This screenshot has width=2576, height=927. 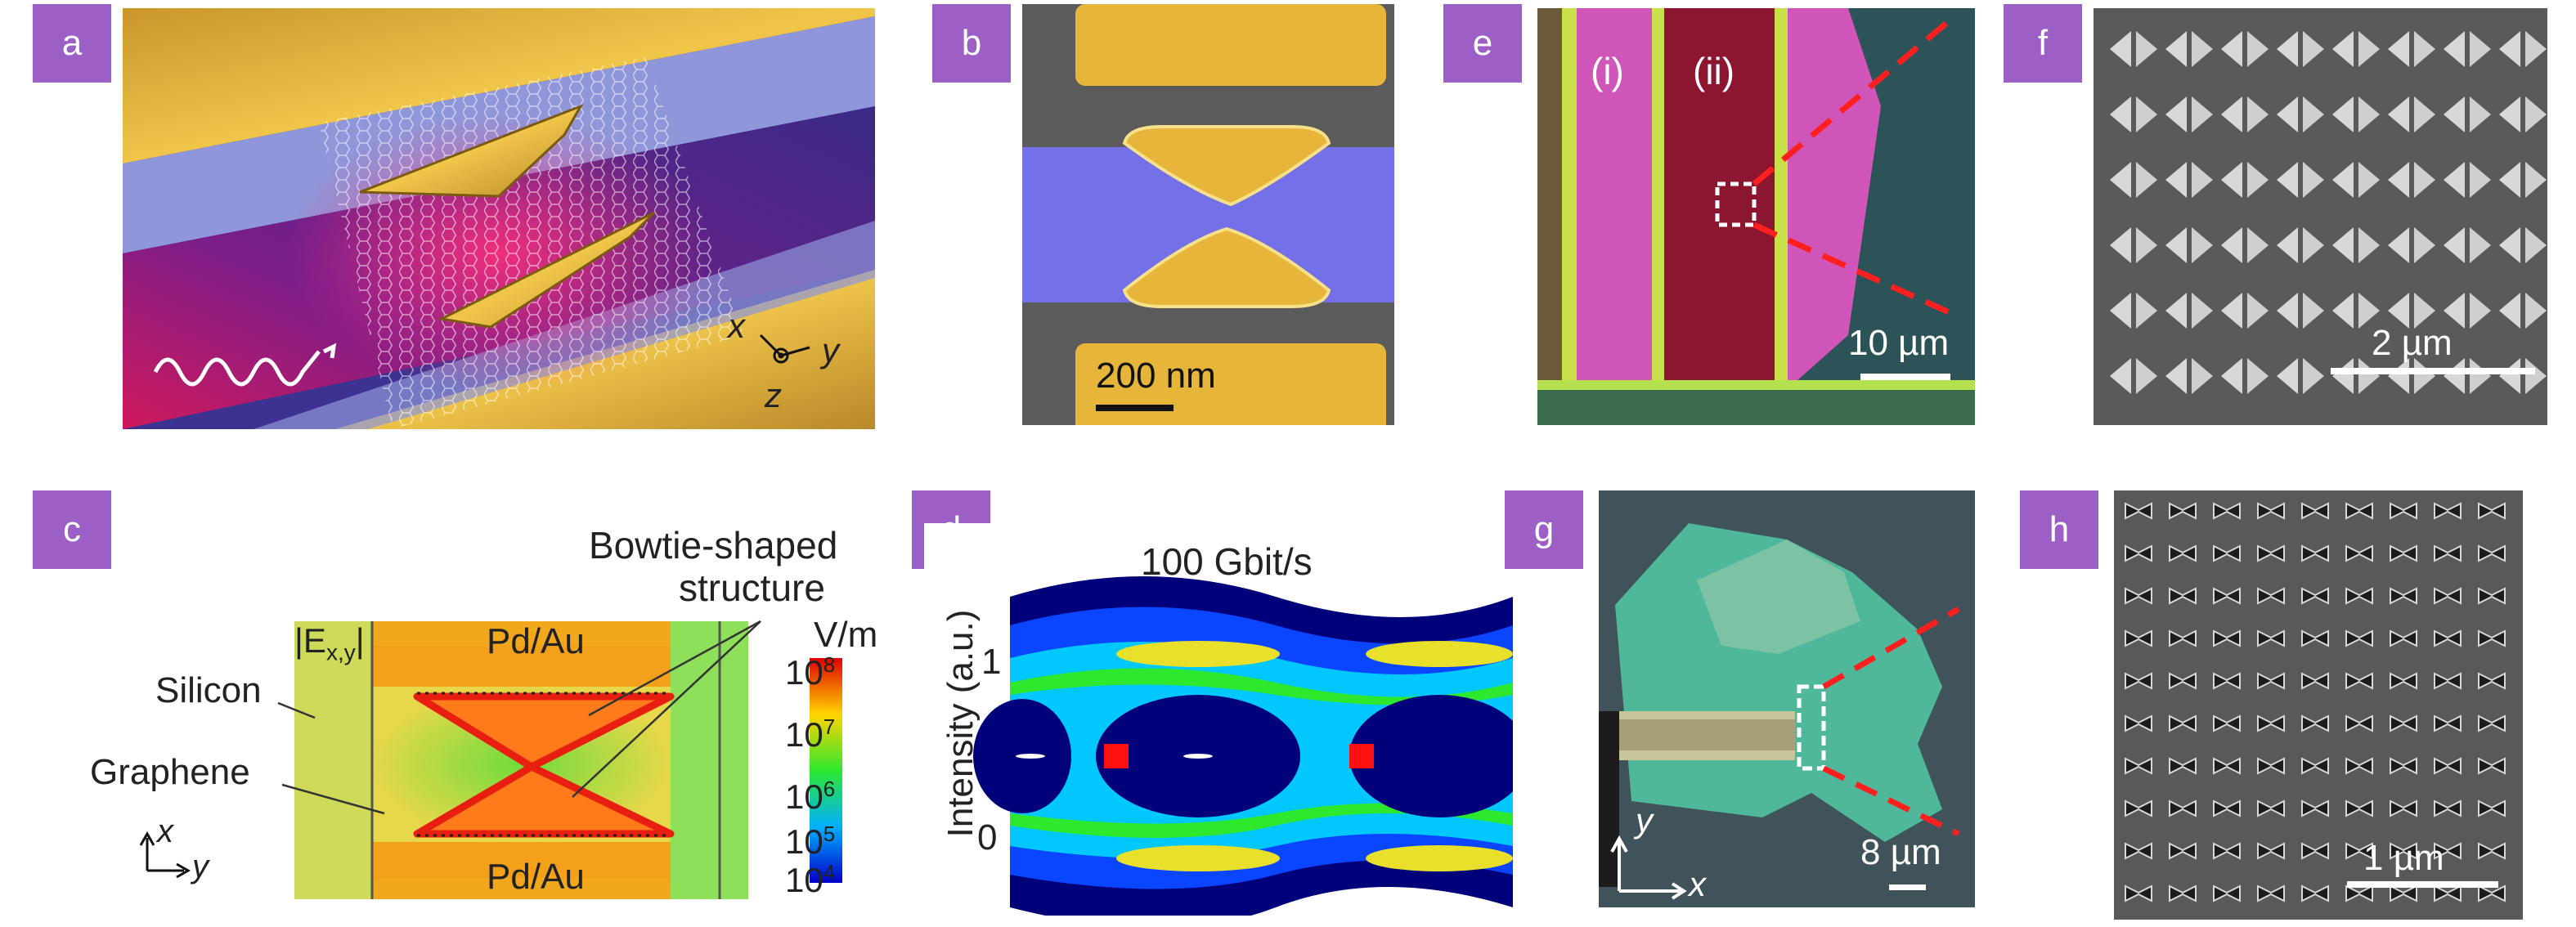 What do you see at coordinates (2043, 43) in the screenshot?
I see `panel-label-f: f` at bounding box center [2043, 43].